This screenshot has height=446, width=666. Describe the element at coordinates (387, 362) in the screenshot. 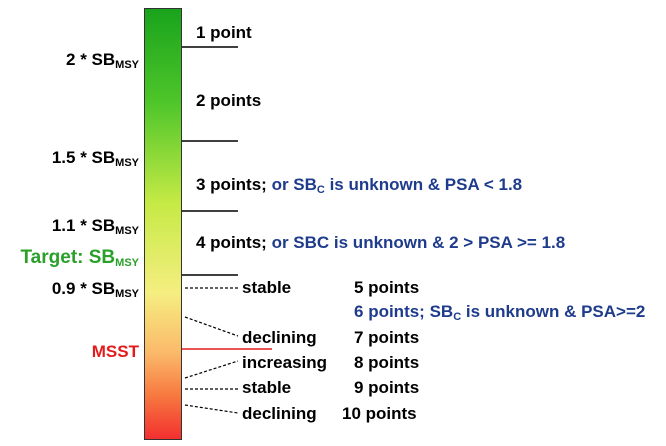

I see `points-8: 8 points` at that location.